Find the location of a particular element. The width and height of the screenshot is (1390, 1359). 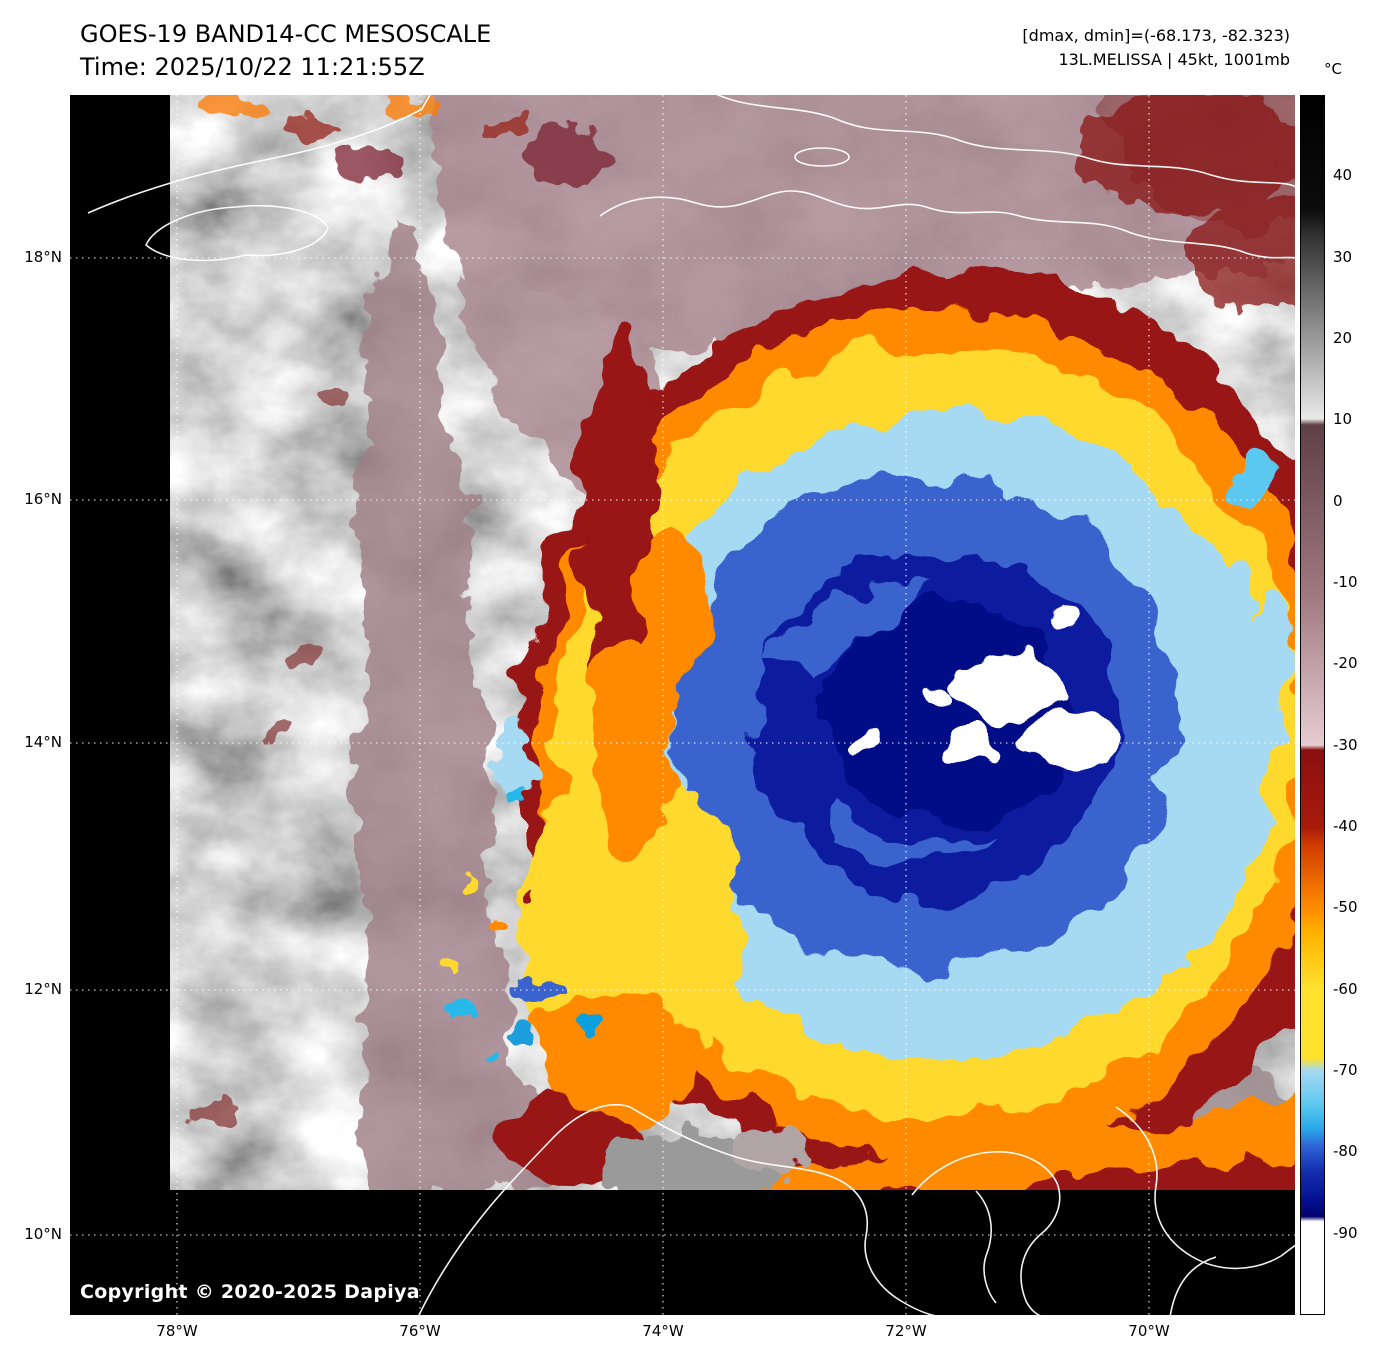

coastline-hispaniola-south is located at coordinates (947, 224).